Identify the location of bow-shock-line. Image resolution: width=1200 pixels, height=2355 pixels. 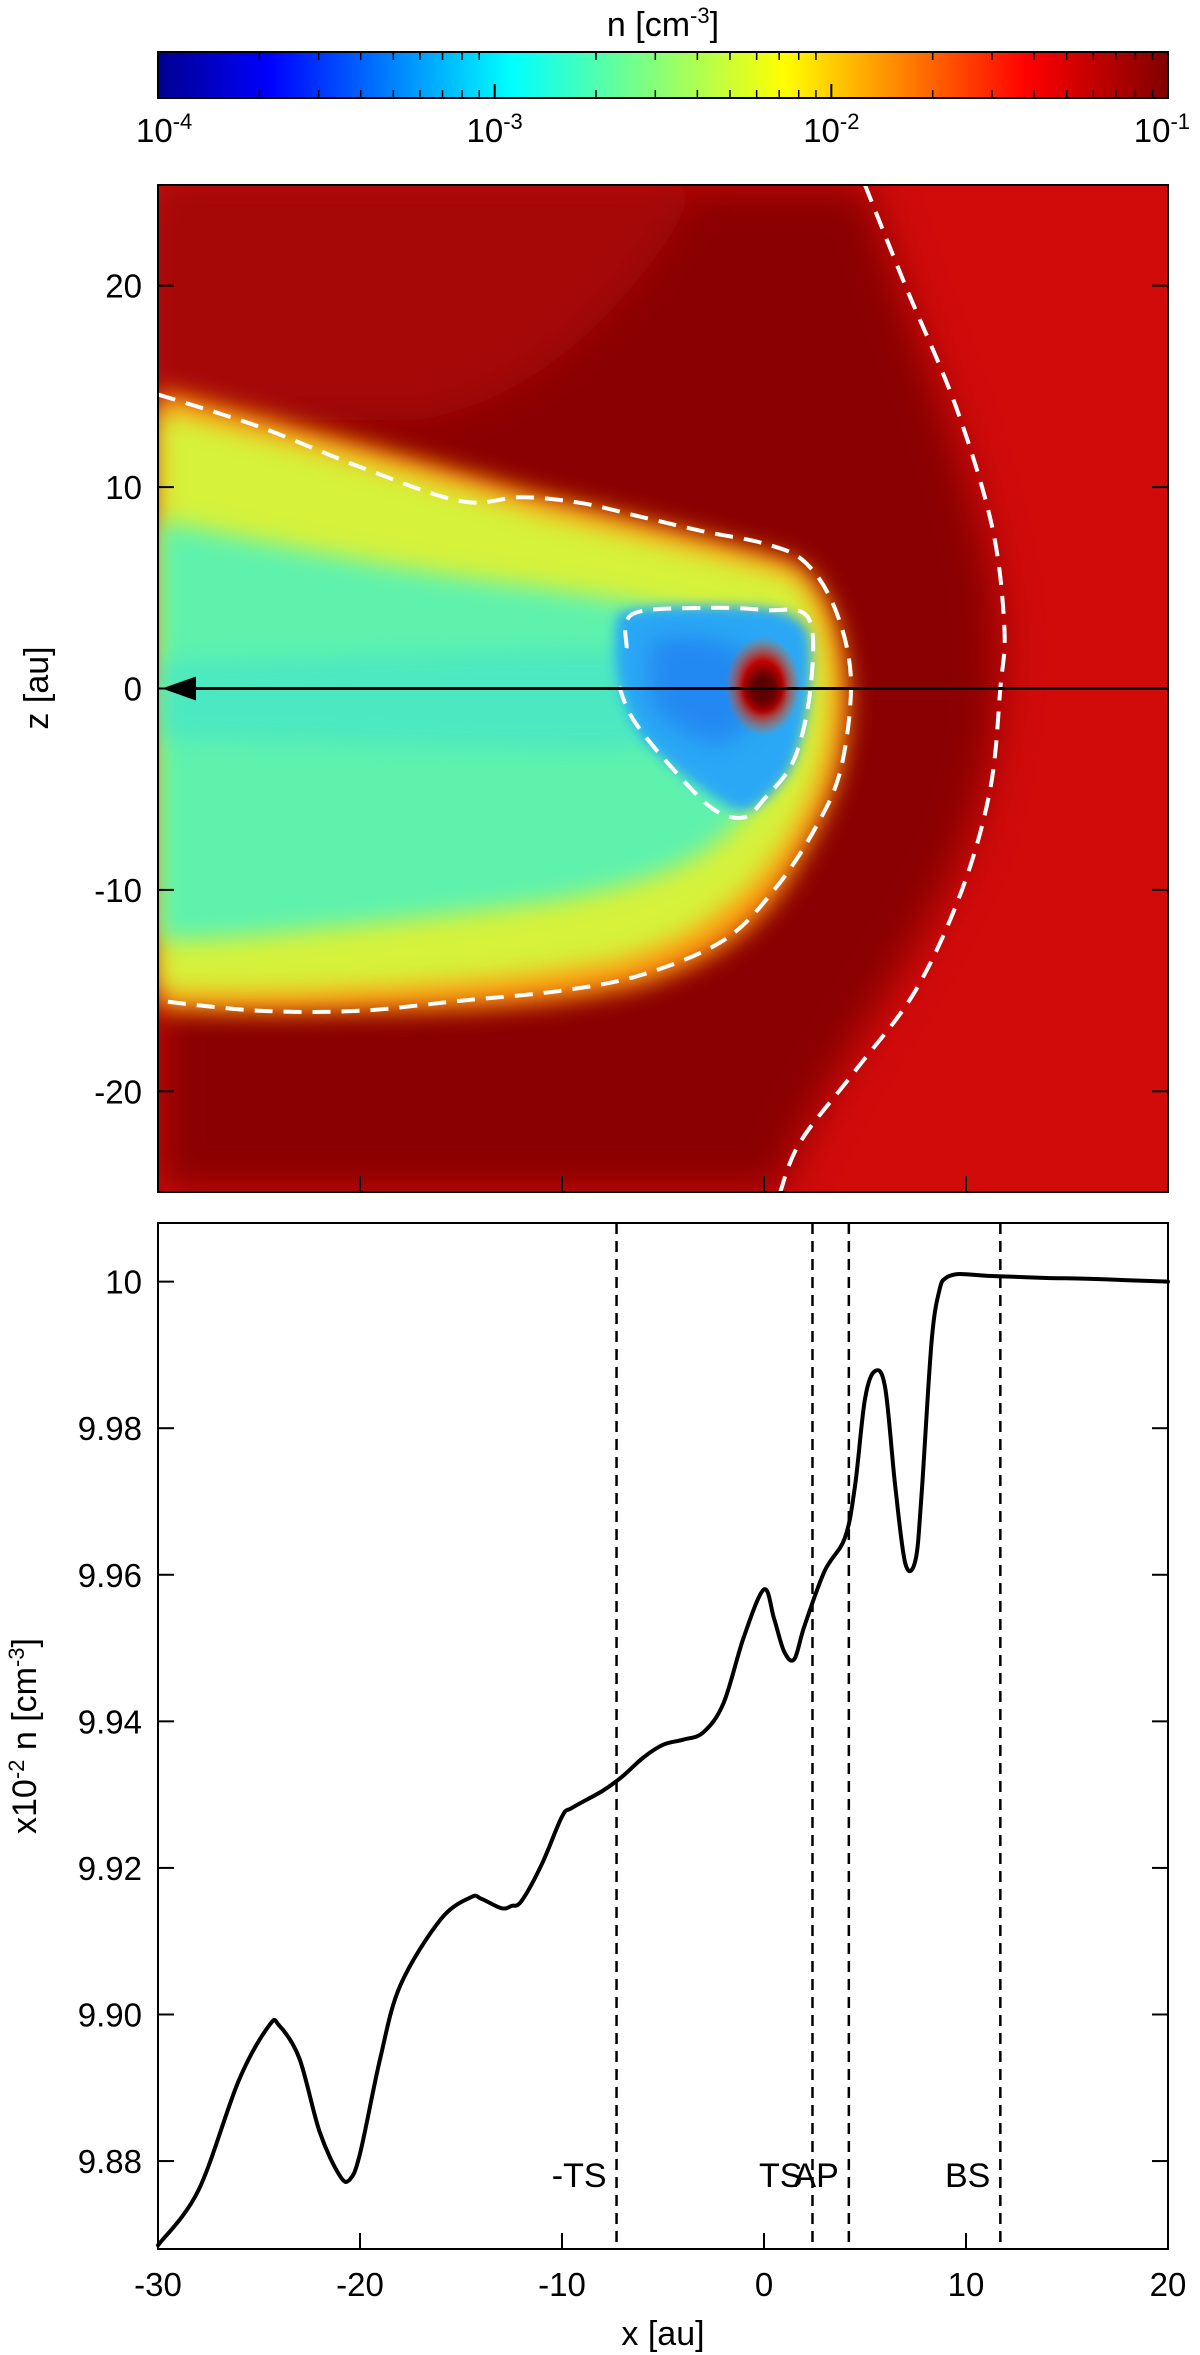
(892, 688).